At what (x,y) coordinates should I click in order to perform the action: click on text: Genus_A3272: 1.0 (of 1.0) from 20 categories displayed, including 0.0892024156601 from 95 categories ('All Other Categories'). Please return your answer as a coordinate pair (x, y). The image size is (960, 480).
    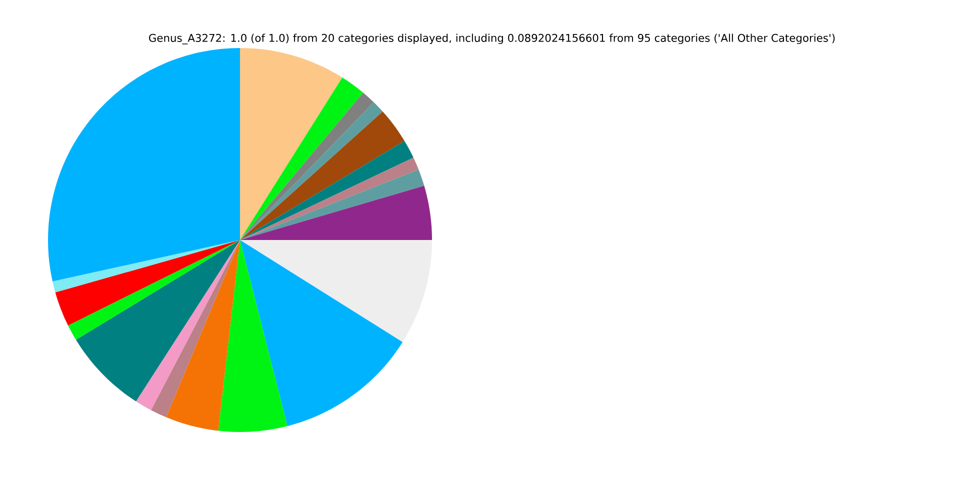
    Looking at the image, I should click on (492, 39).